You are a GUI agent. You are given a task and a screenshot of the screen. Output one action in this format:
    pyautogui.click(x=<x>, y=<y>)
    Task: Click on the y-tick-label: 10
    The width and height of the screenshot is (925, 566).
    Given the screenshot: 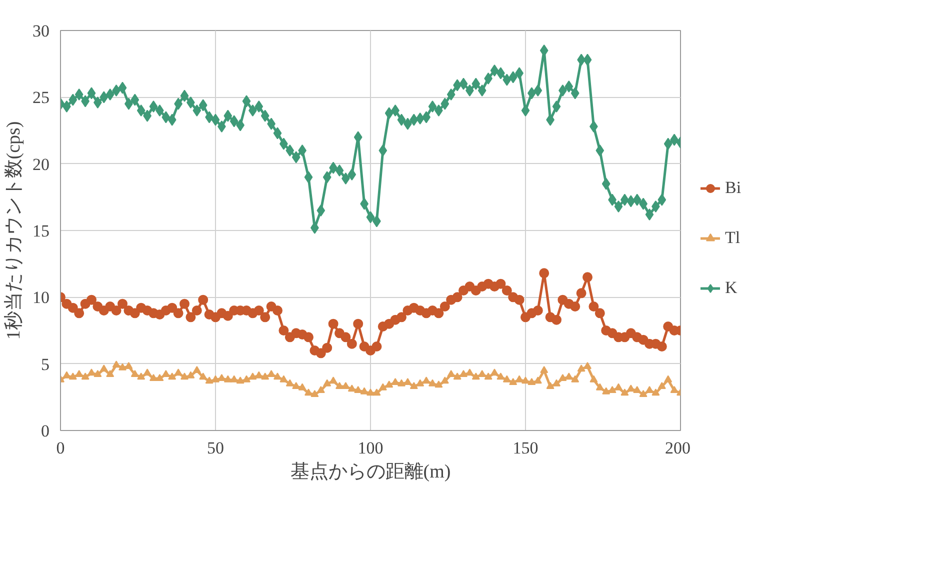 What is the action you would take?
    pyautogui.click(x=41, y=298)
    